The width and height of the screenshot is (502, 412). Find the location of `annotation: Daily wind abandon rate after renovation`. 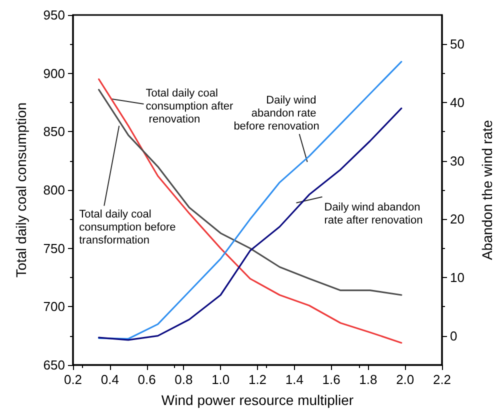

annotation: Daily wind abandon rate after renovation is located at coordinates (374, 213).